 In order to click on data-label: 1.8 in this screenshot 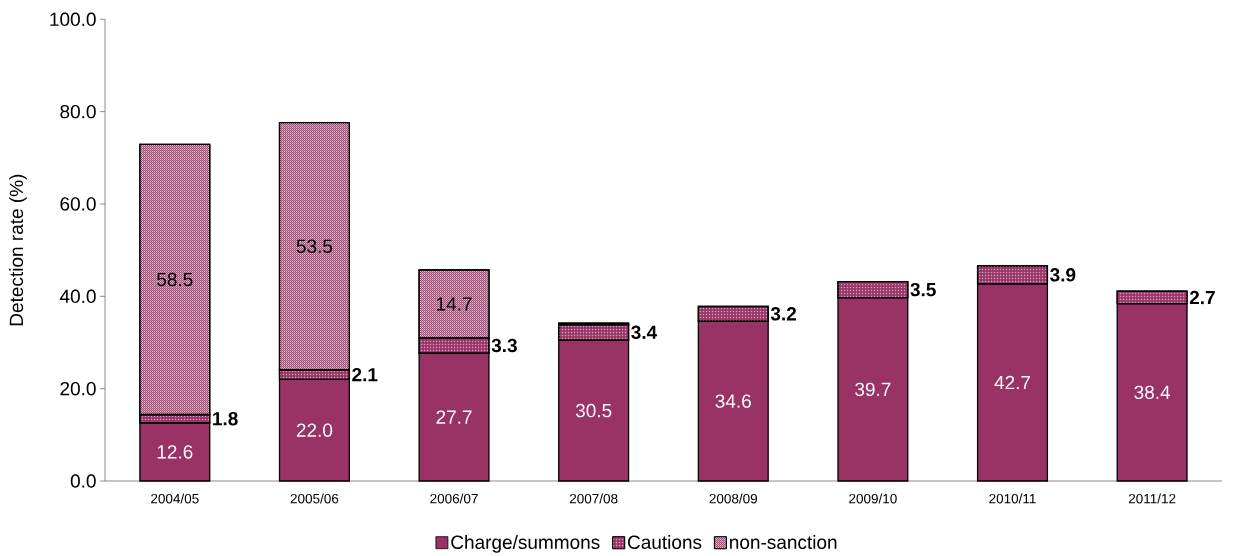, I will do `click(225, 418)`.